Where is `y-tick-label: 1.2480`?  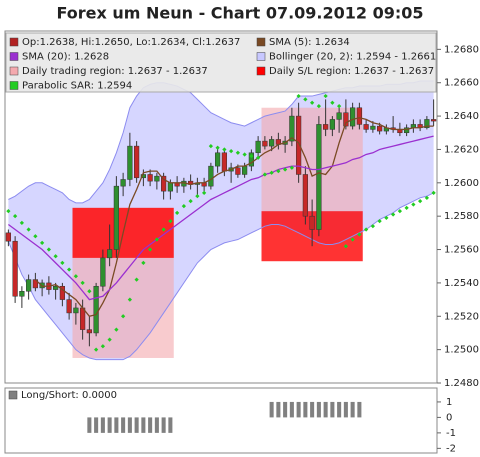 y-tick-label: 1.2480 is located at coordinates (461, 383).